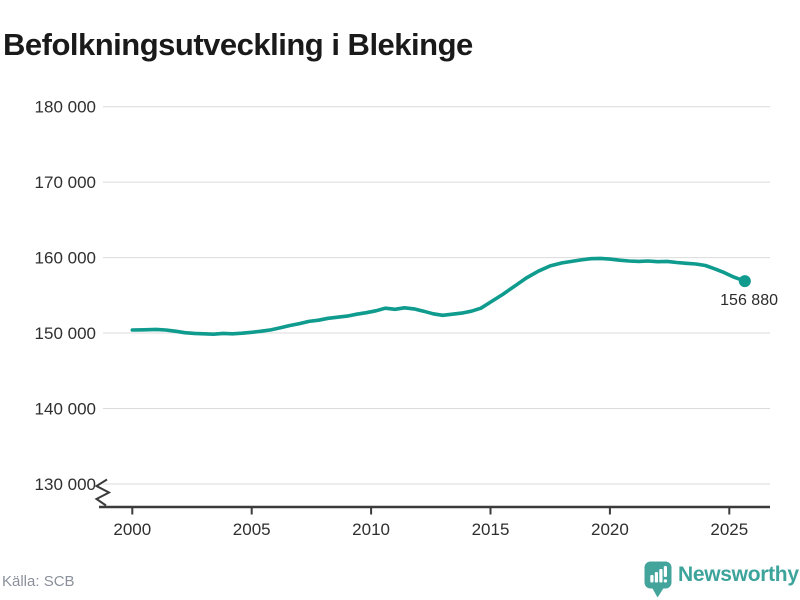 The height and width of the screenshot is (600, 800). What do you see at coordinates (729, 529) in the screenshot?
I see `x-tick-label: 2025` at bounding box center [729, 529].